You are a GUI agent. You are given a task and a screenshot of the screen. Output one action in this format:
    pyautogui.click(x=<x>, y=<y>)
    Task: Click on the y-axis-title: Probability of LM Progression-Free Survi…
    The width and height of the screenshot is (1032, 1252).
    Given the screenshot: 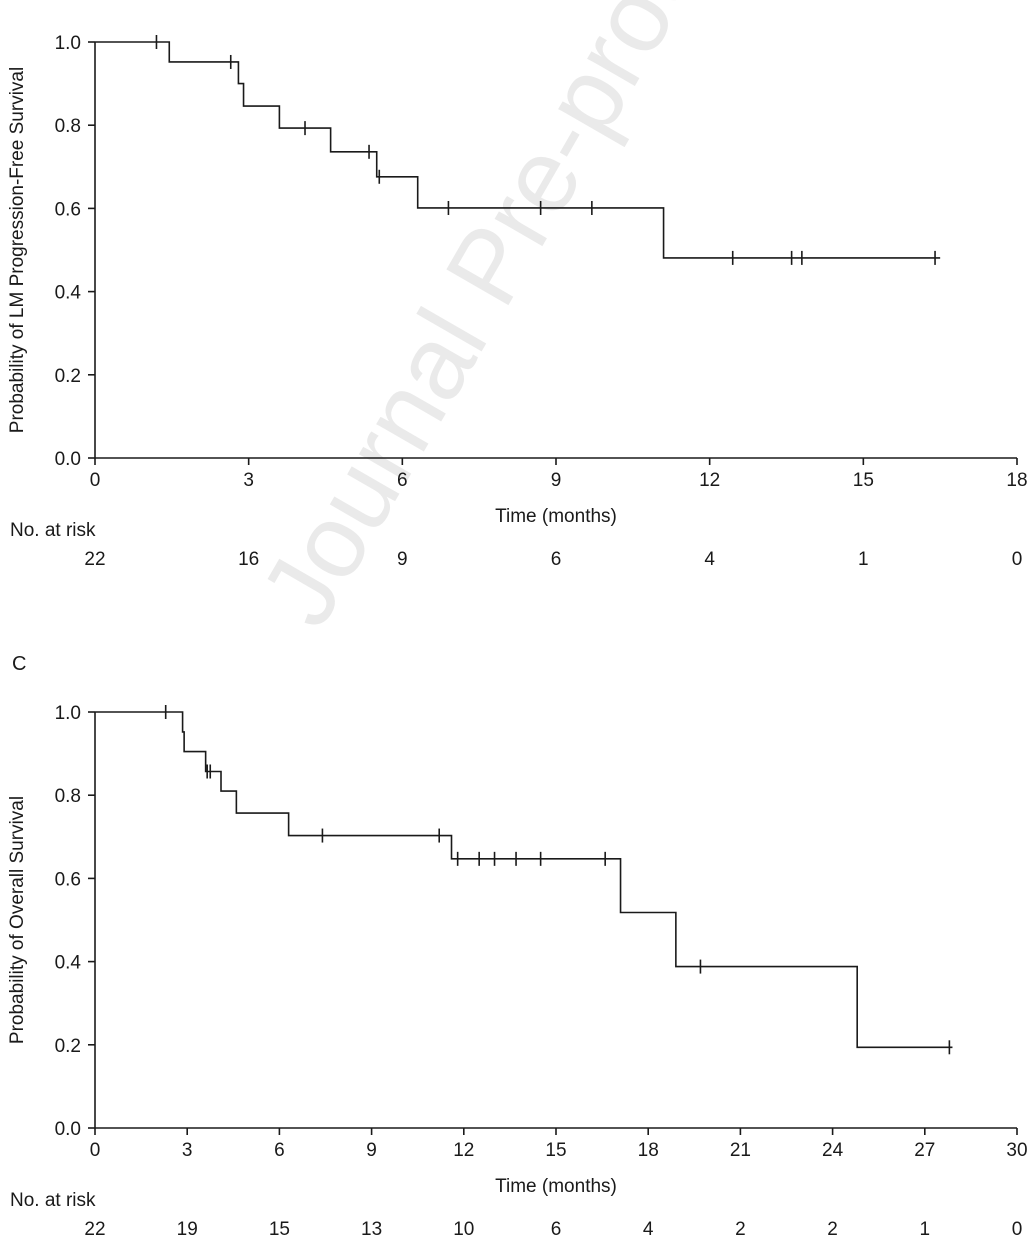 What is the action you would take?
    pyautogui.click(x=17, y=250)
    